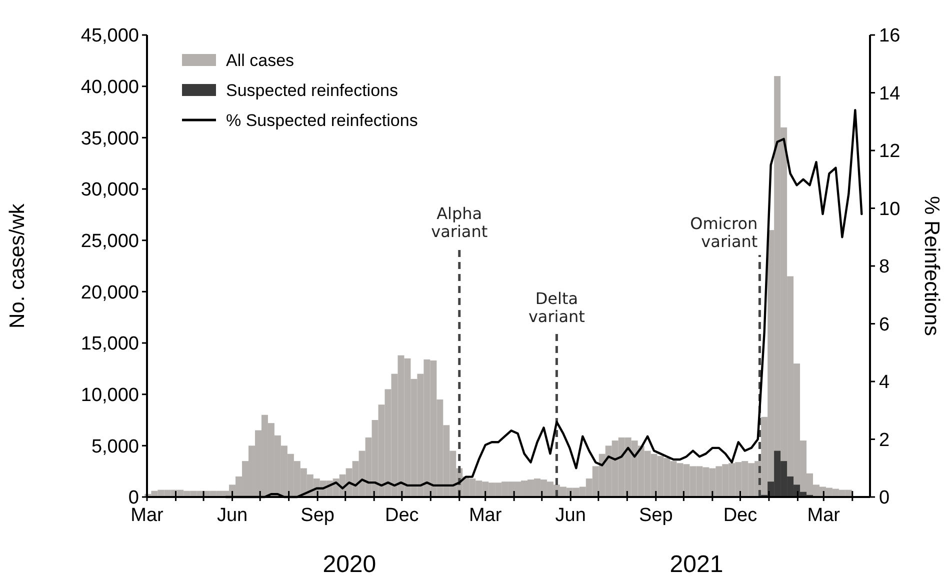 This screenshot has width=950, height=580. Describe the element at coordinates (724, 232) in the screenshot. I see `ref-line-label: Omicron variant` at that location.